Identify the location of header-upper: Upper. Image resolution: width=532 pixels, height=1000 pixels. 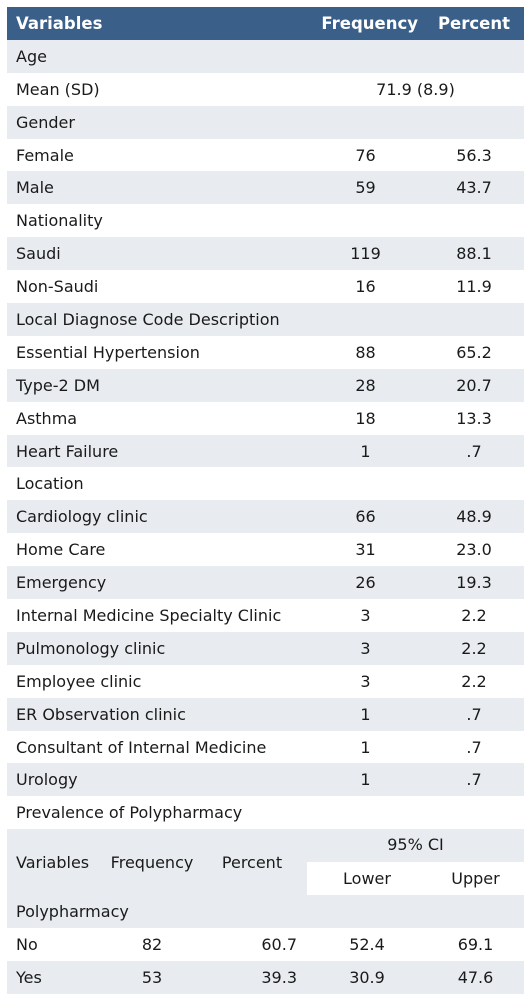
(475, 879).